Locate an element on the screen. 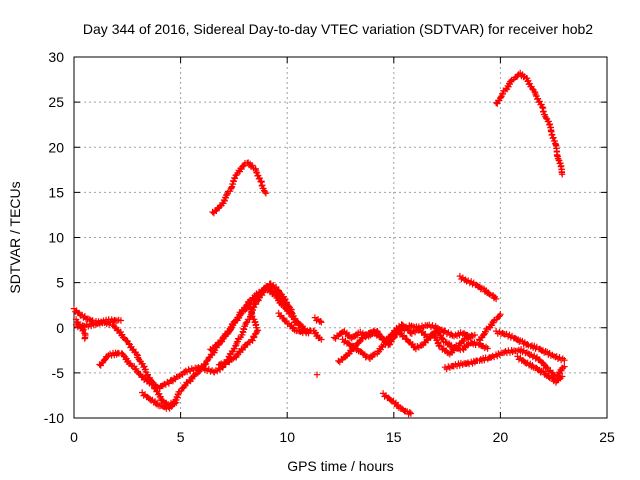  x-tick-label: 5 is located at coordinates (181, 437).